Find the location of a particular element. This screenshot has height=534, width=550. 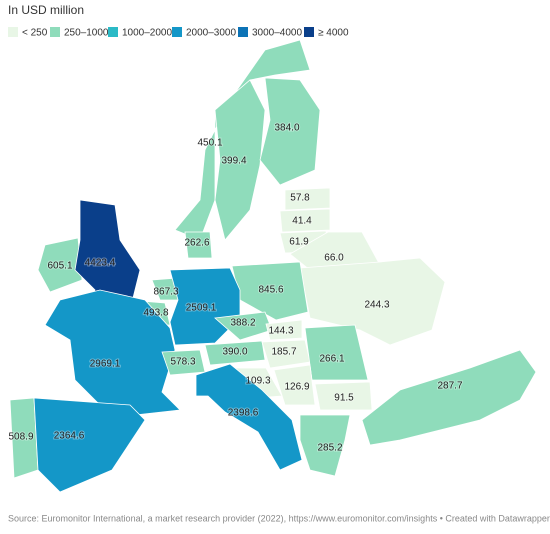

region-value: 605.1 is located at coordinates (59, 266).